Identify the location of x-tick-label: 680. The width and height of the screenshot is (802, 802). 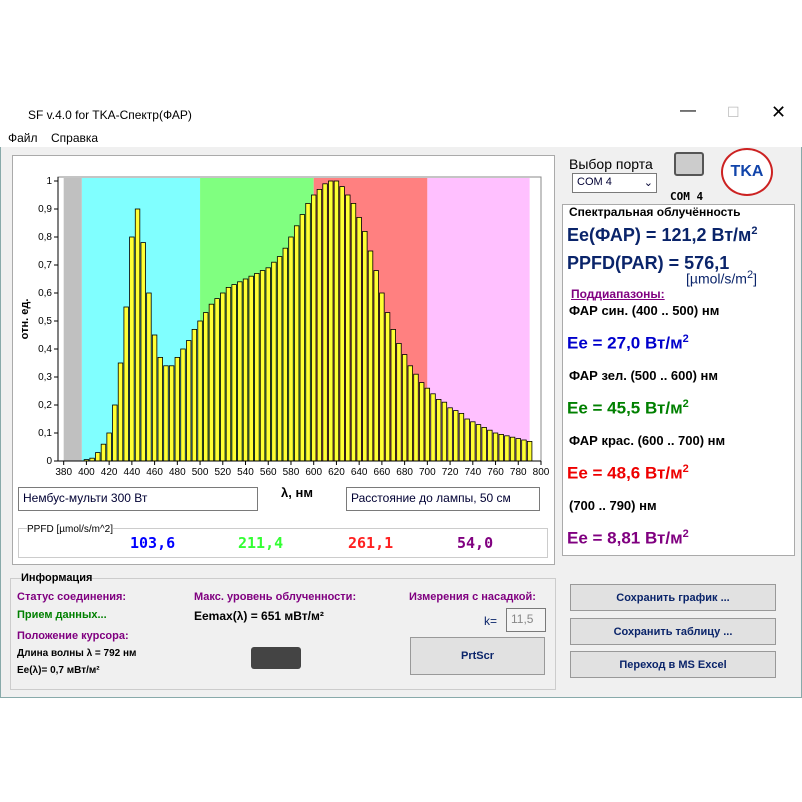
(404, 472).